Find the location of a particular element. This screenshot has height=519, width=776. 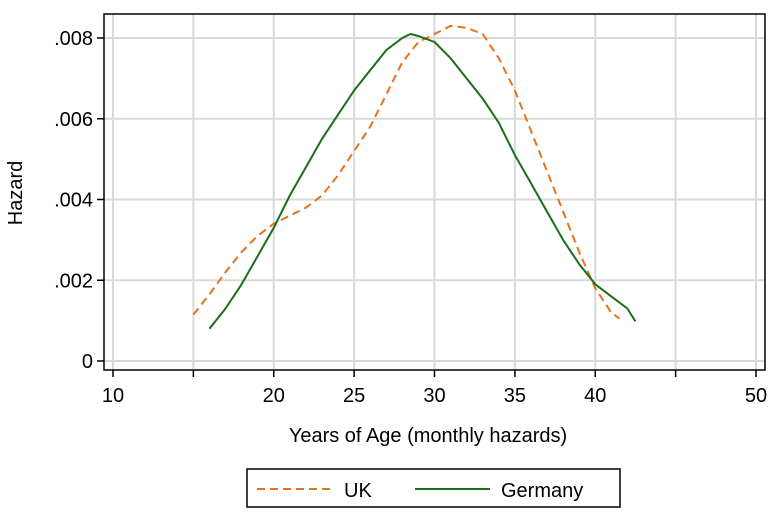

y-tick-label: .004 is located at coordinates (73, 201).